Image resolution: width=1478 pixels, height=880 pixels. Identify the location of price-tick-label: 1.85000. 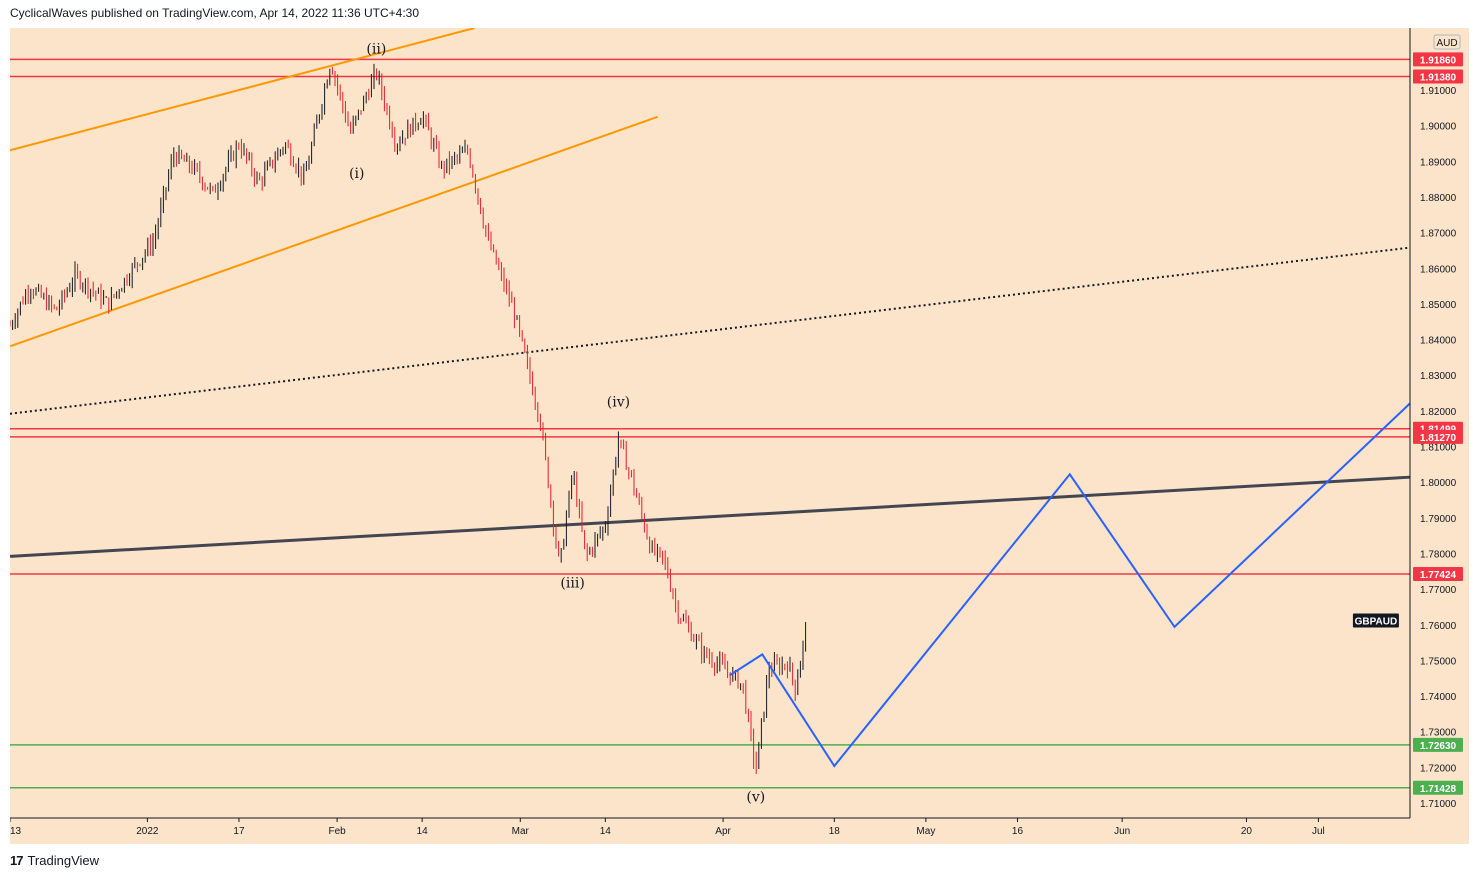
(1438, 305).